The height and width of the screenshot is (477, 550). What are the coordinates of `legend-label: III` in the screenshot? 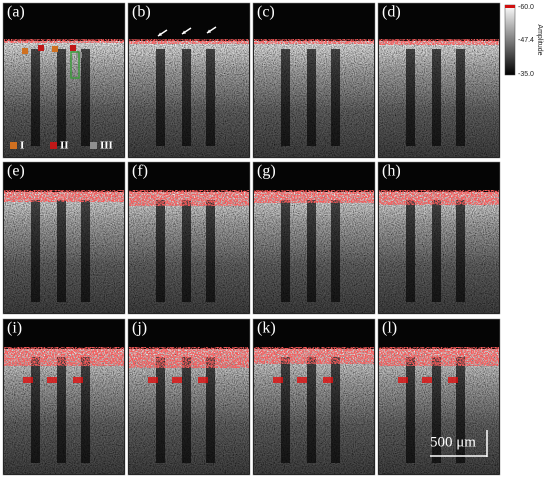 It's located at (106, 146).